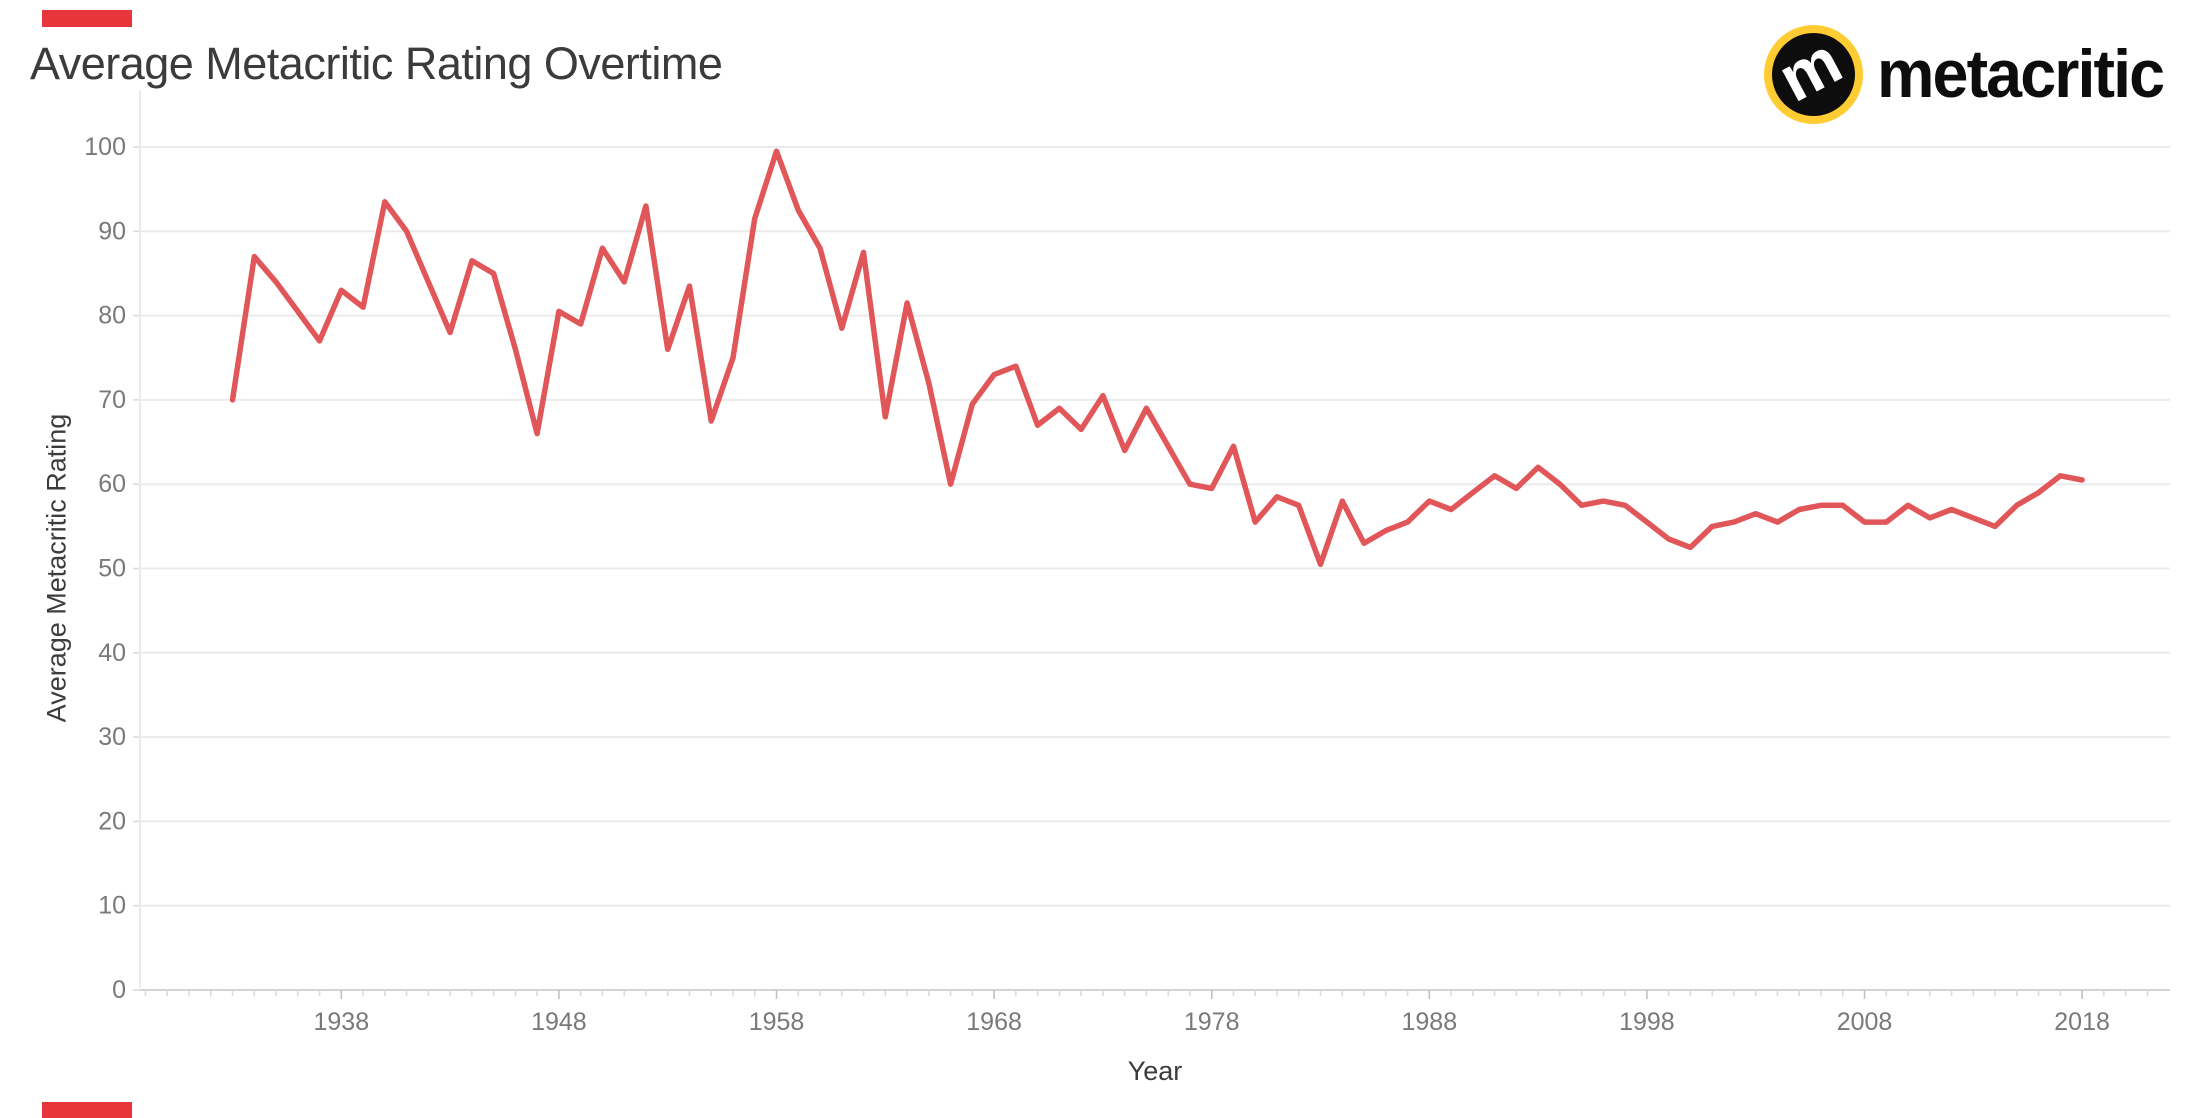  What do you see at coordinates (112, 821) in the screenshot?
I see `y-tick-label: 20` at bounding box center [112, 821].